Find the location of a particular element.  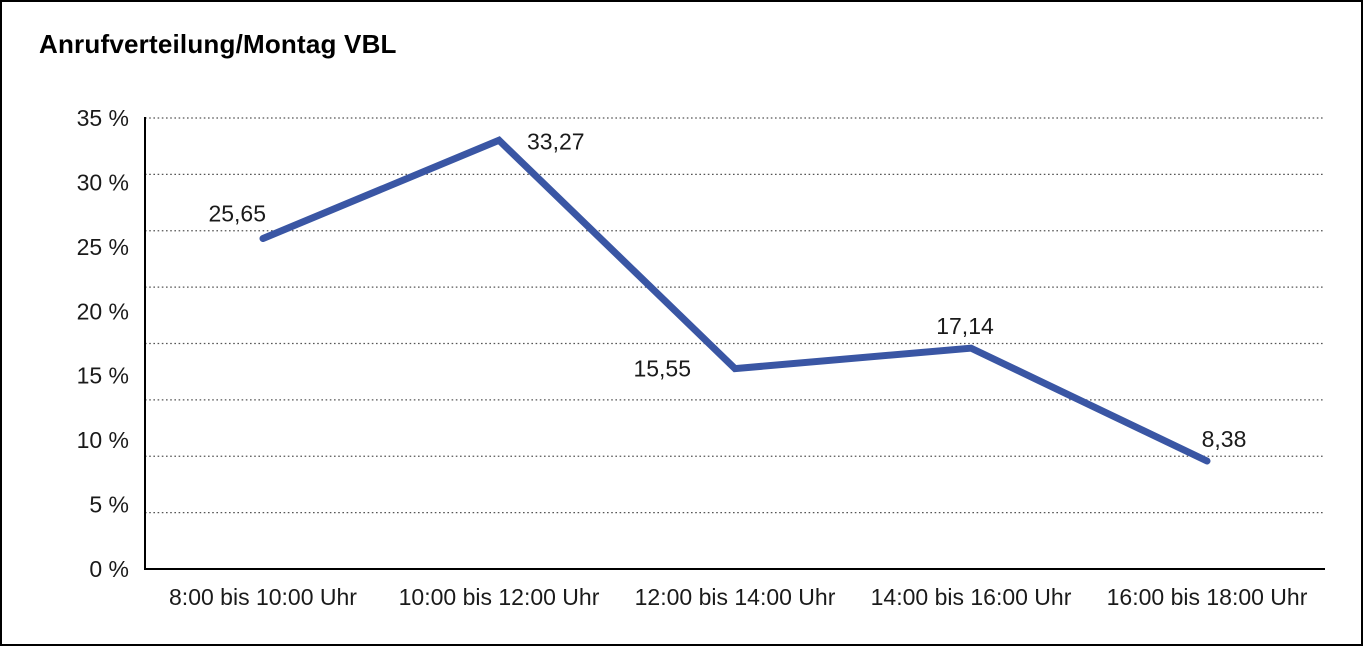

y-tick-label: 25 % is located at coordinates (103, 247).